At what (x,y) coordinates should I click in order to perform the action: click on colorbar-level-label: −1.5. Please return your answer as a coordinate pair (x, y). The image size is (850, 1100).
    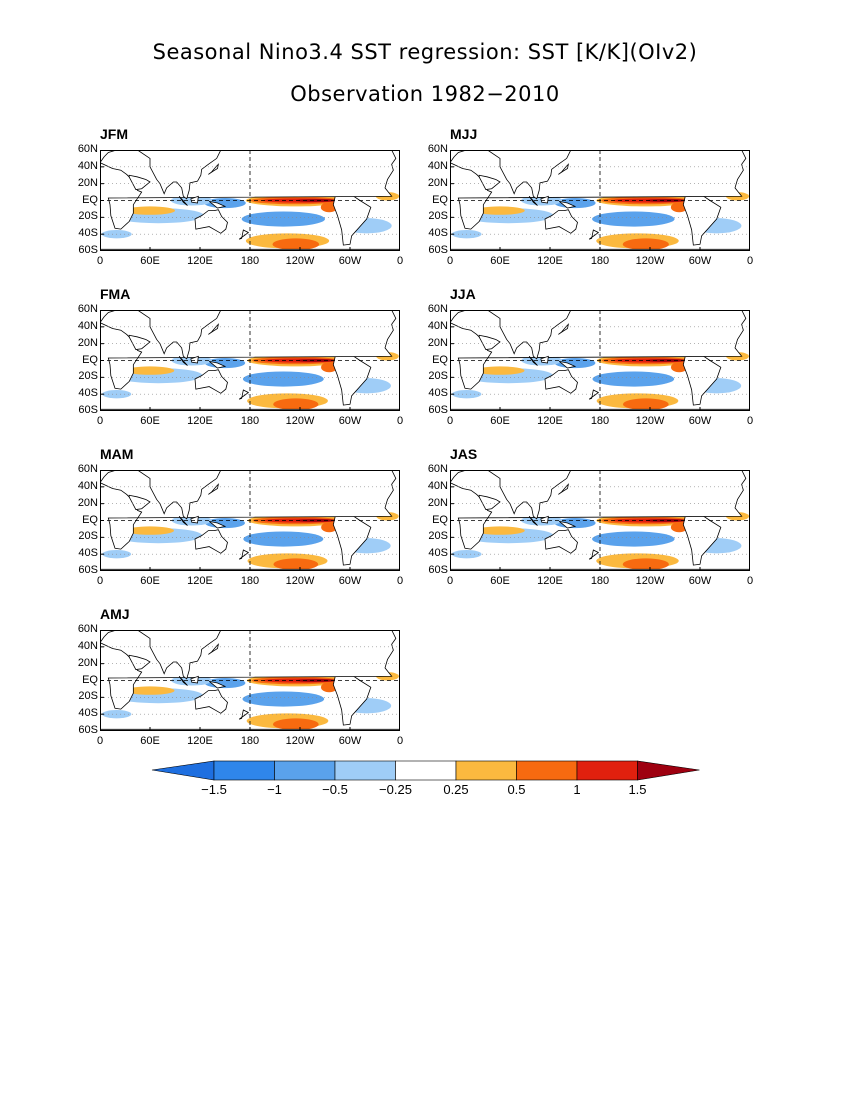
    Looking at the image, I should click on (214, 789).